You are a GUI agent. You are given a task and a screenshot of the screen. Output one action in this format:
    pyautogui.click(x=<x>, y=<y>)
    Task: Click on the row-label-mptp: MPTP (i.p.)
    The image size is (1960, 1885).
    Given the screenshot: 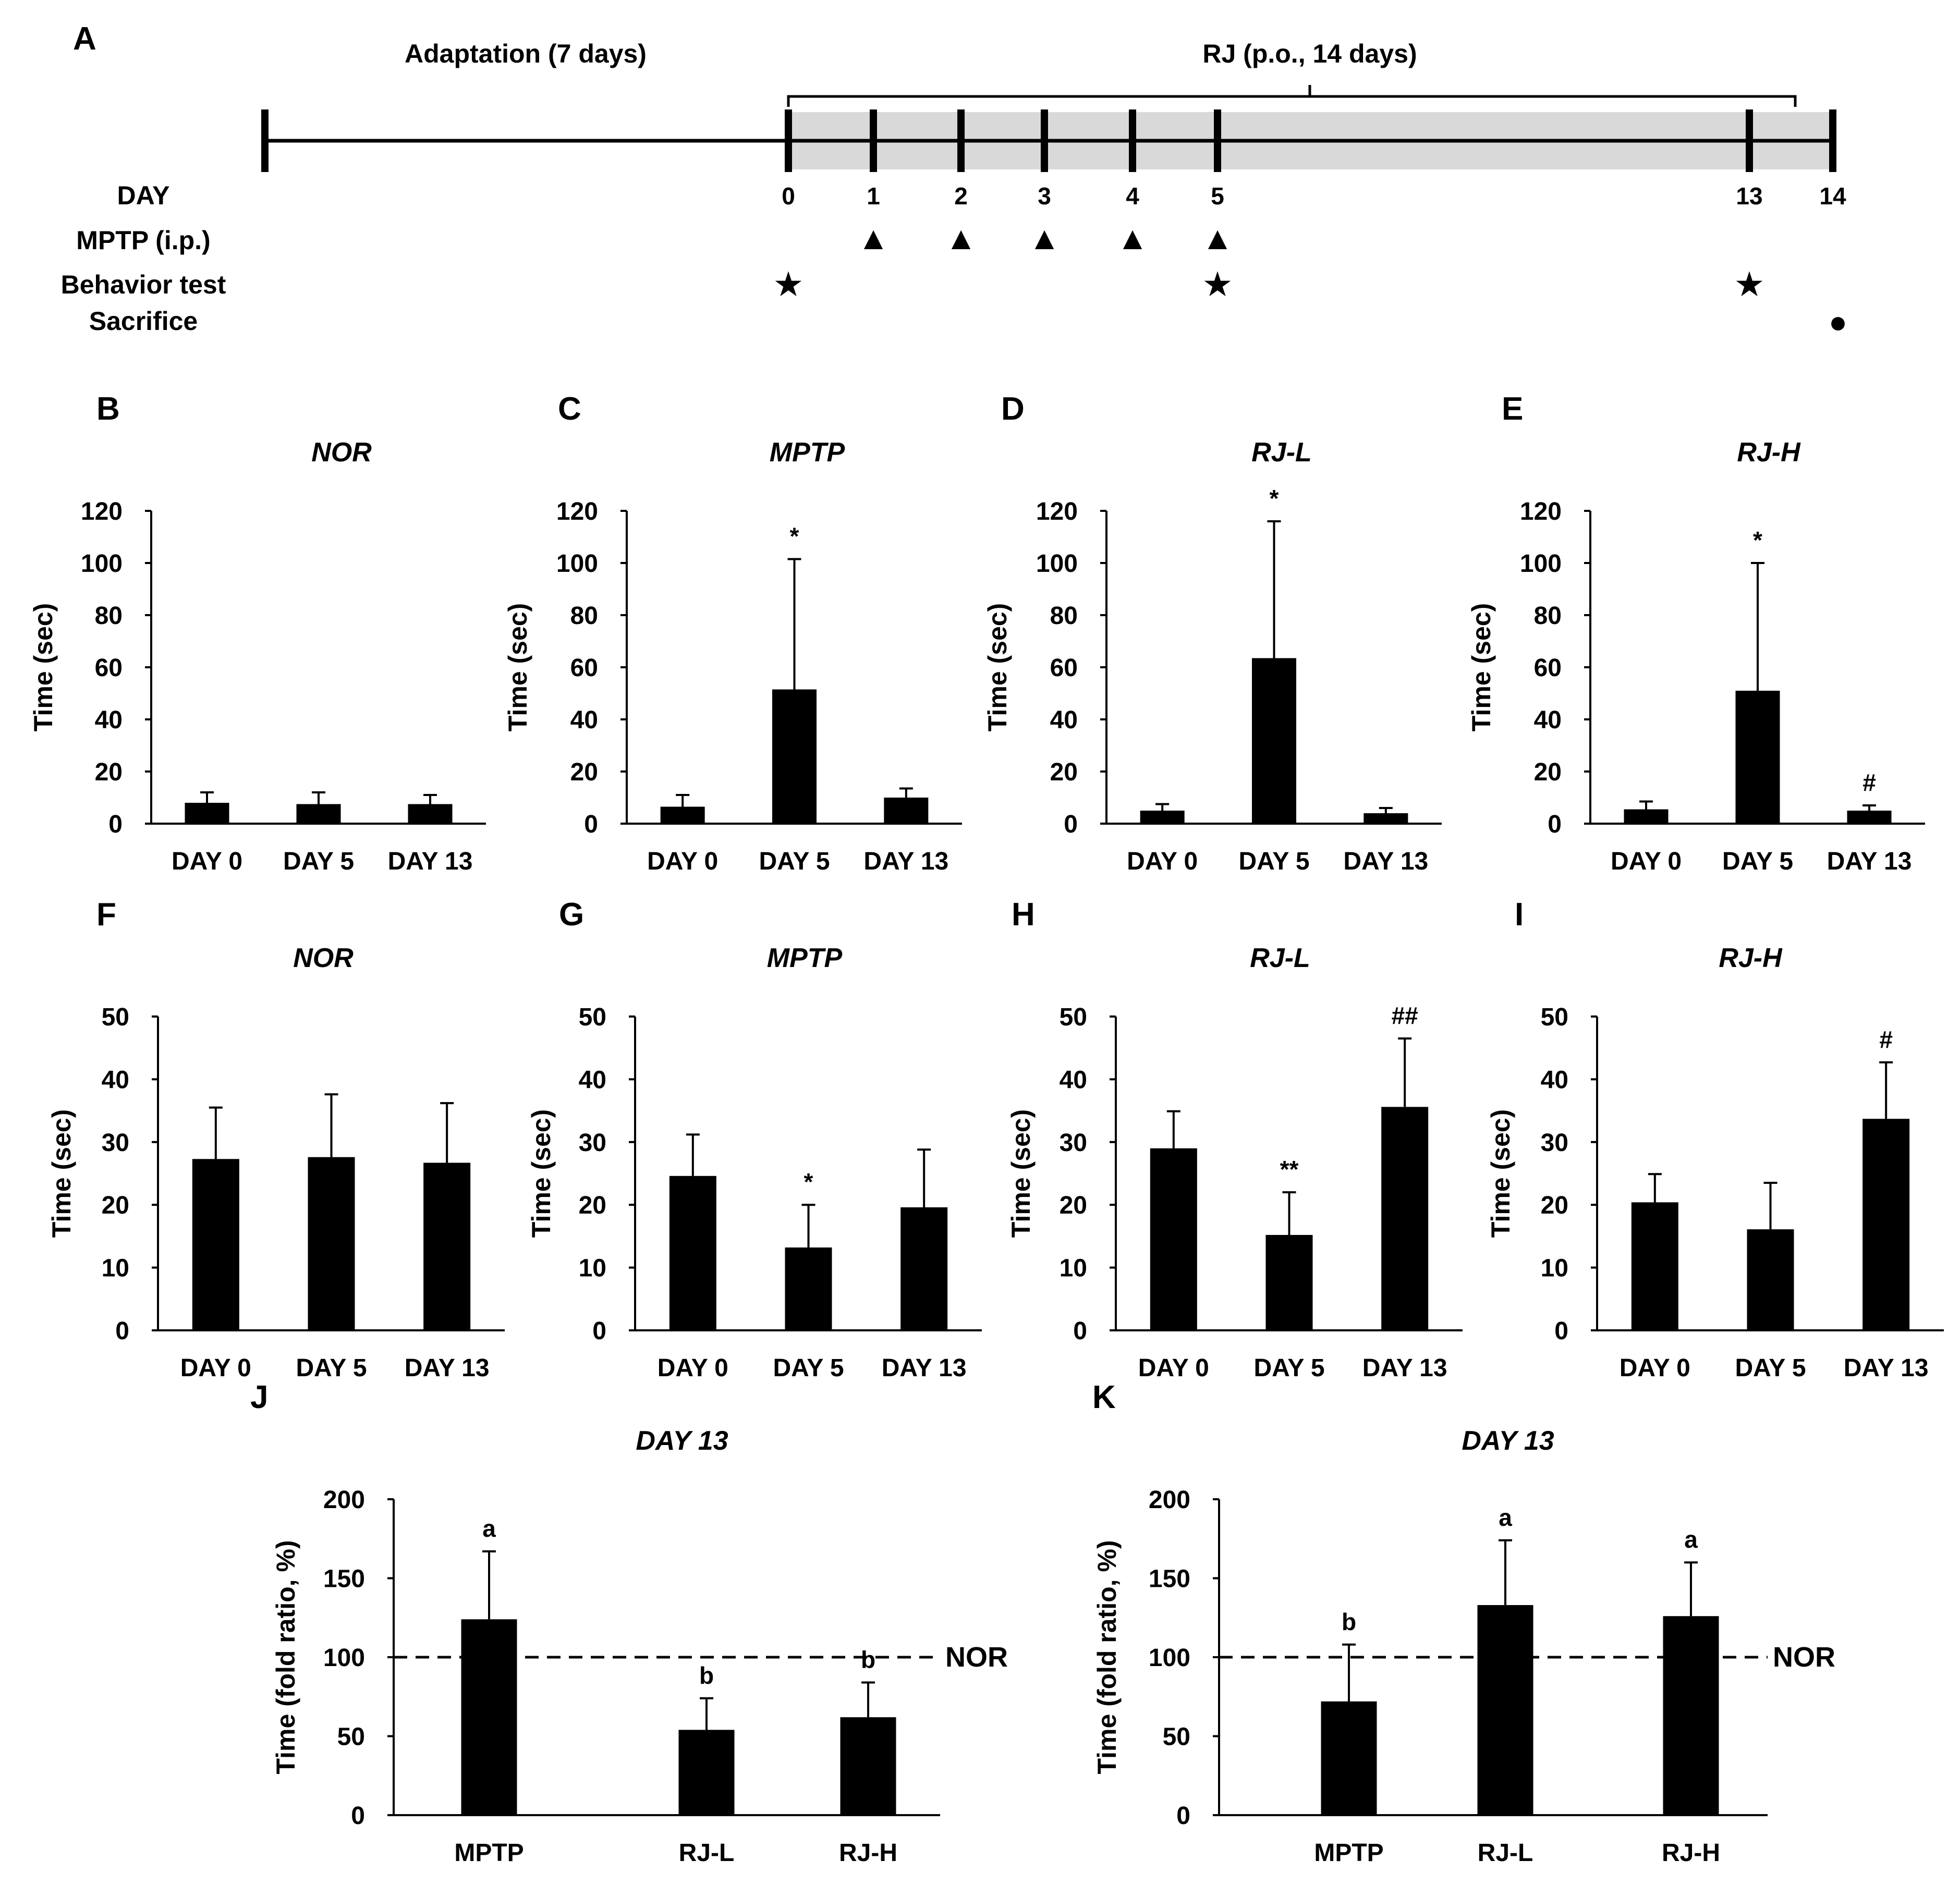 What is the action you would take?
    pyautogui.click(x=143, y=240)
    